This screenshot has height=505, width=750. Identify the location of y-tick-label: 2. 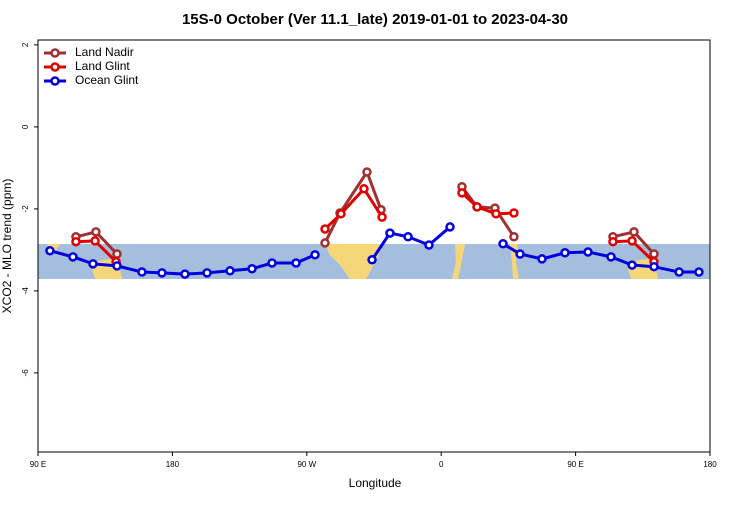
(25, 44).